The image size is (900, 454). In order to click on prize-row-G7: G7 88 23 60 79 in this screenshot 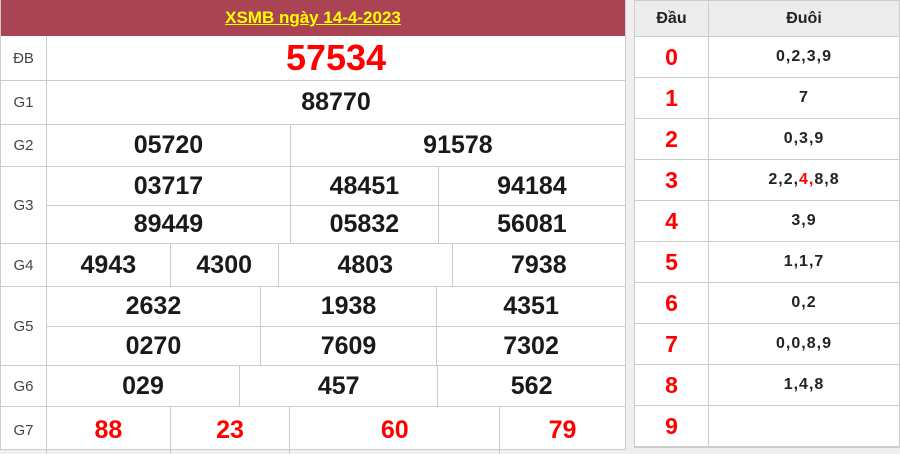, I will do `click(313, 430)`.